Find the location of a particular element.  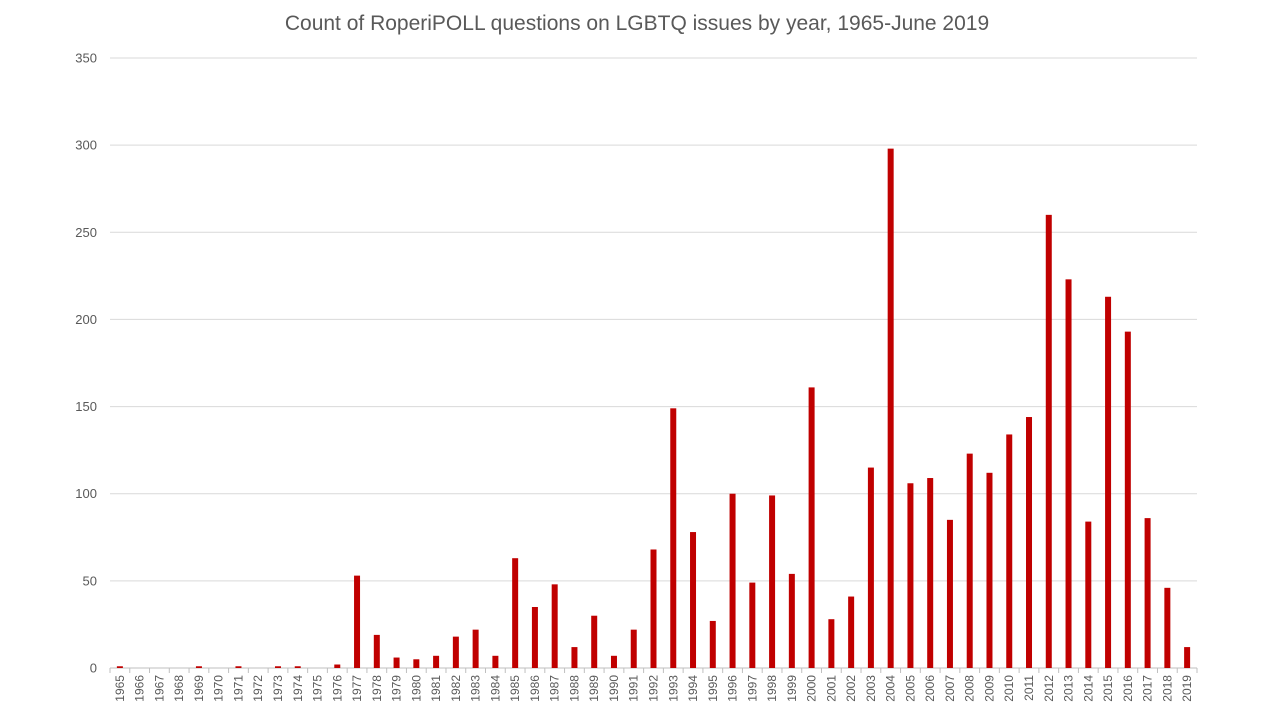

x-tick-label: 1968 is located at coordinates (179, 688).